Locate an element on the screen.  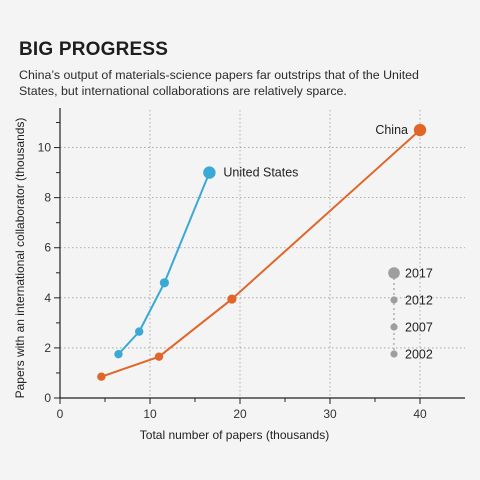
x-tick-label: 10 is located at coordinates (150, 414).